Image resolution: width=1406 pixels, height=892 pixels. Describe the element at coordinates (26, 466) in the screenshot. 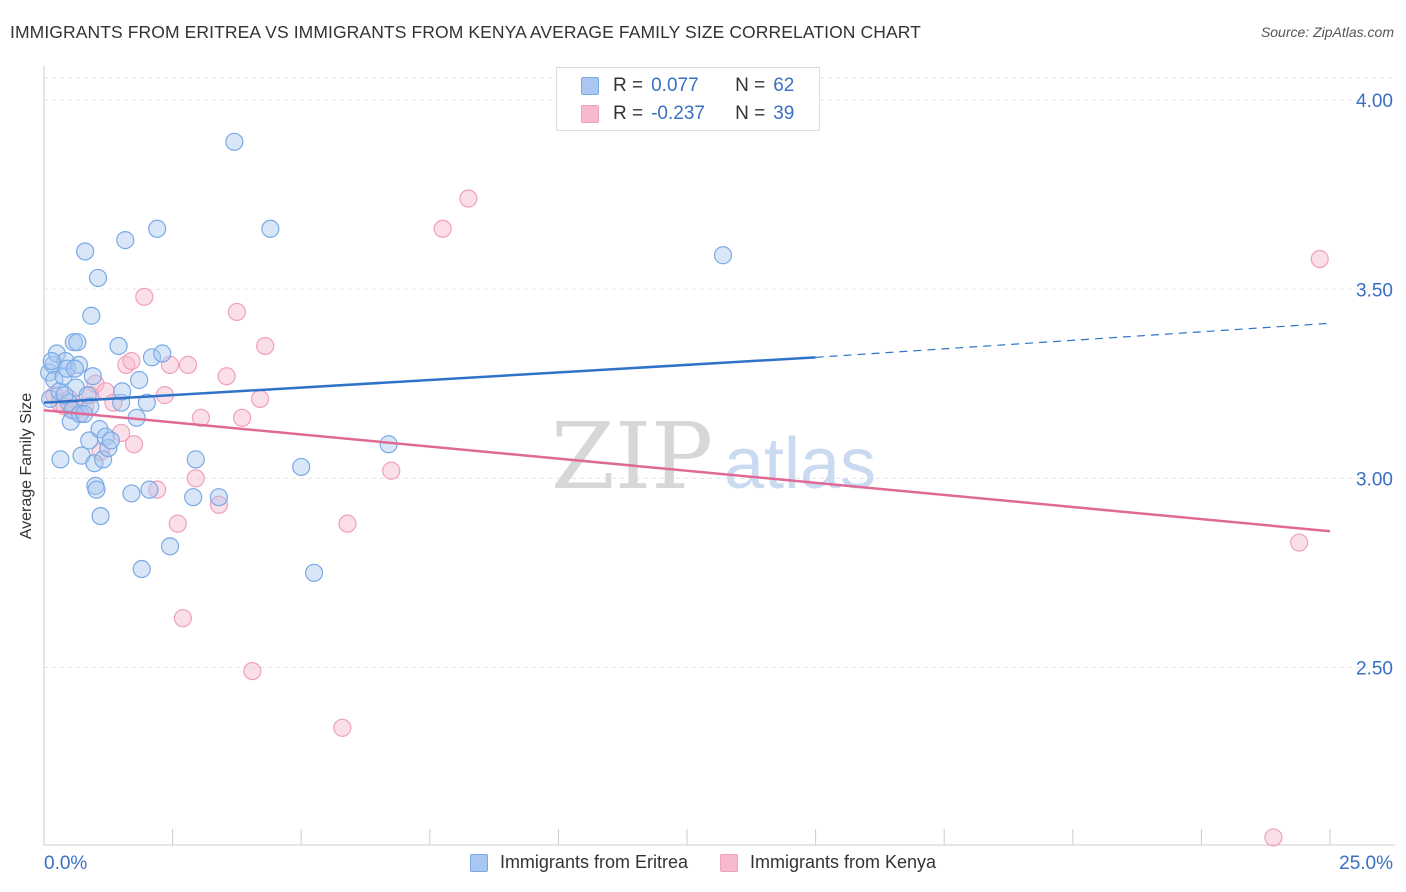

I see `y-axis-label: Average Family Size` at that location.